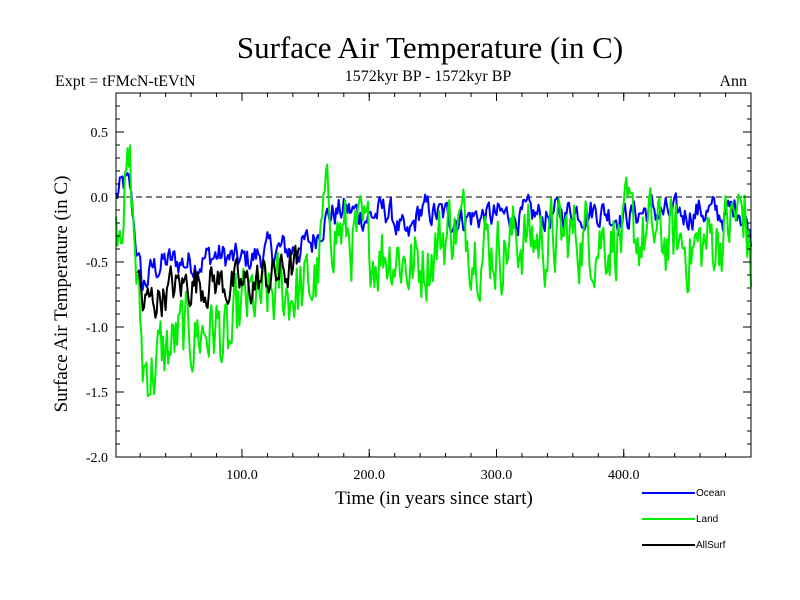 The image size is (800, 600). Describe the element at coordinates (624, 475) in the screenshot. I see `x-tick-label: 400.0` at that location.